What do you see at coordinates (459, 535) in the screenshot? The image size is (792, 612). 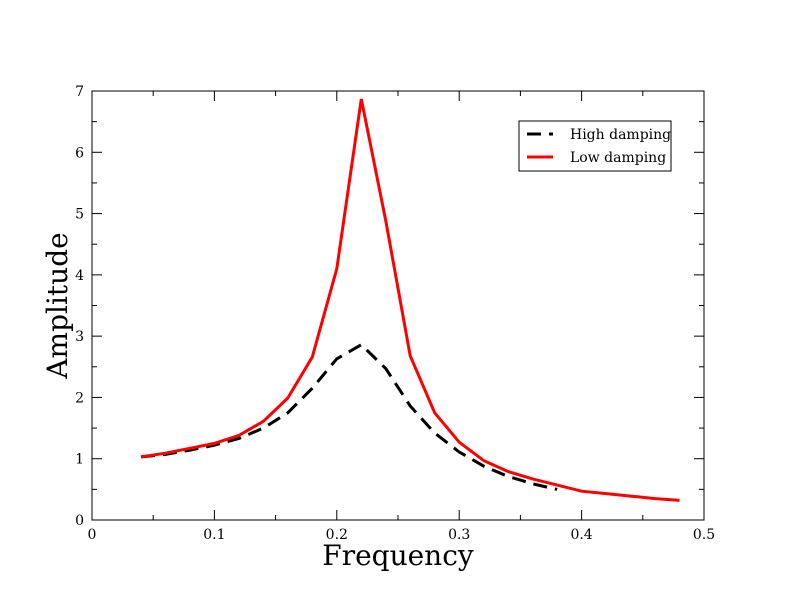 I see `x-tick-label: 0.3` at bounding box center [459, 535].